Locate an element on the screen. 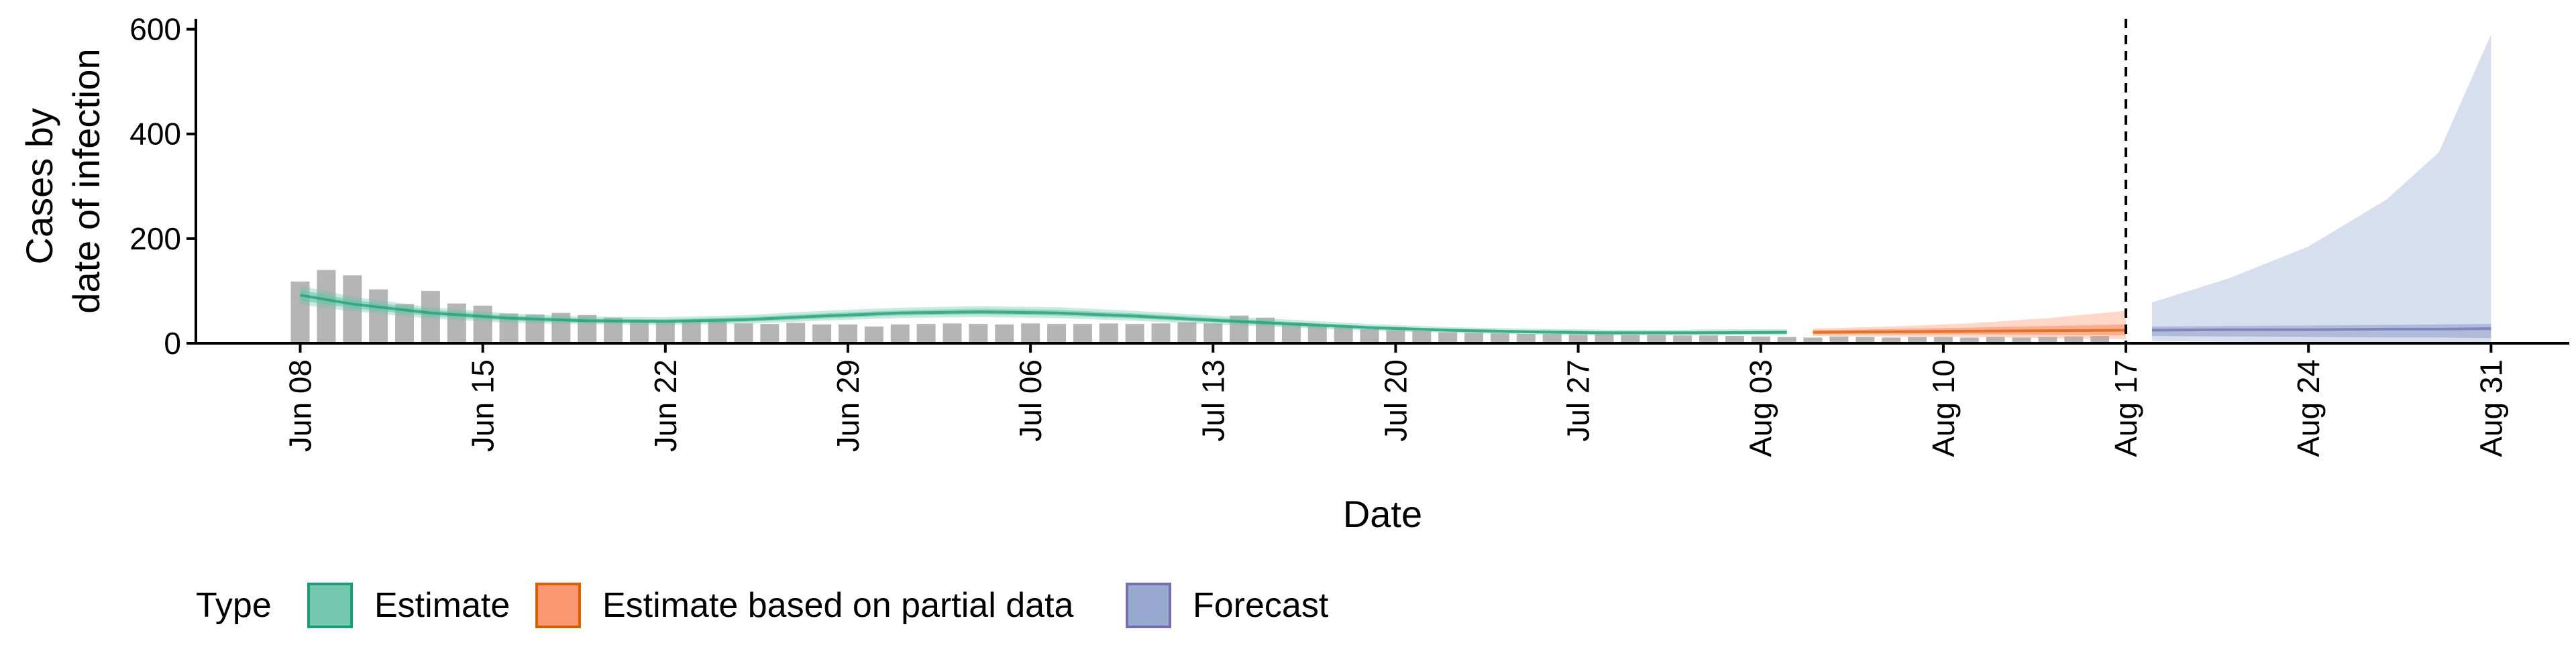 This screenshot has width=2576, height=647. x-tick-label: Jul 20 is located at coordinates (1395, 400).